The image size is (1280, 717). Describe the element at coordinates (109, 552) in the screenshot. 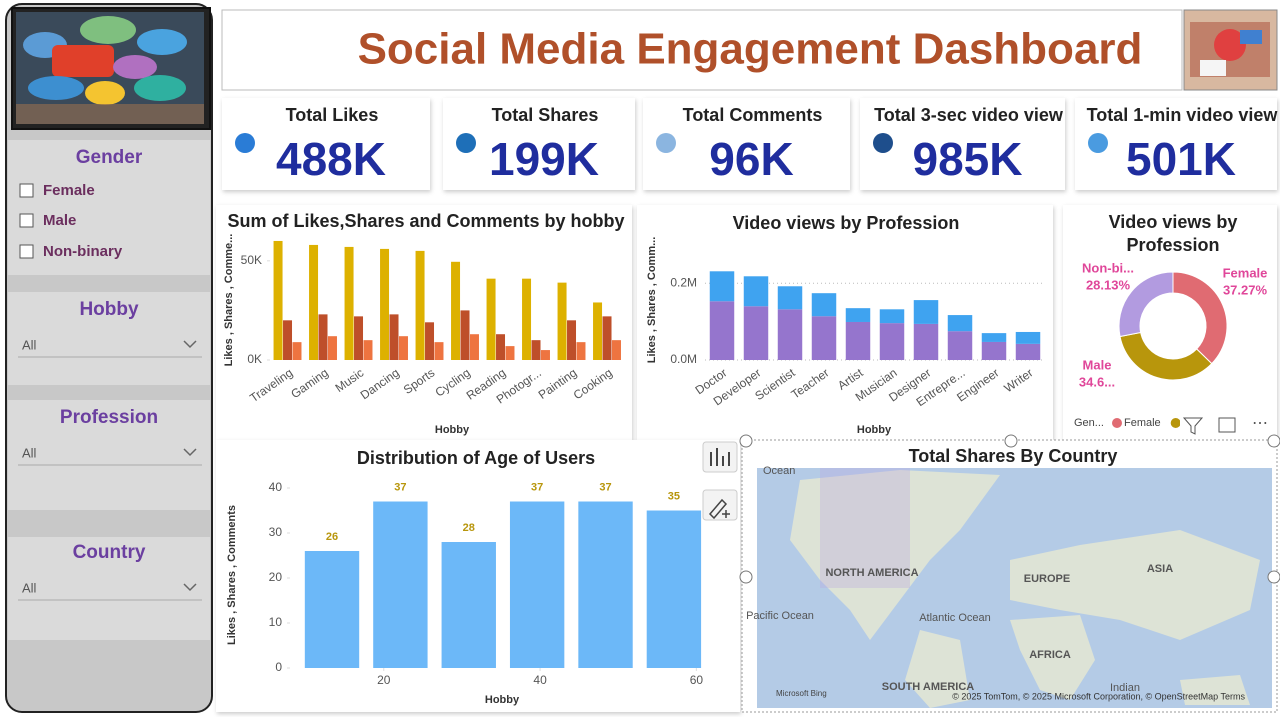

I see `slicer-title: Country` at that location.